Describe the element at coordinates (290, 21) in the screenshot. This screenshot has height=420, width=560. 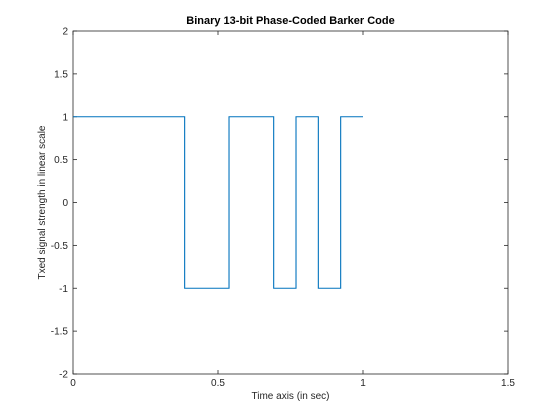
I see `chart-title: Binary 13-bit Phase-Coded Barker Code` at that location.